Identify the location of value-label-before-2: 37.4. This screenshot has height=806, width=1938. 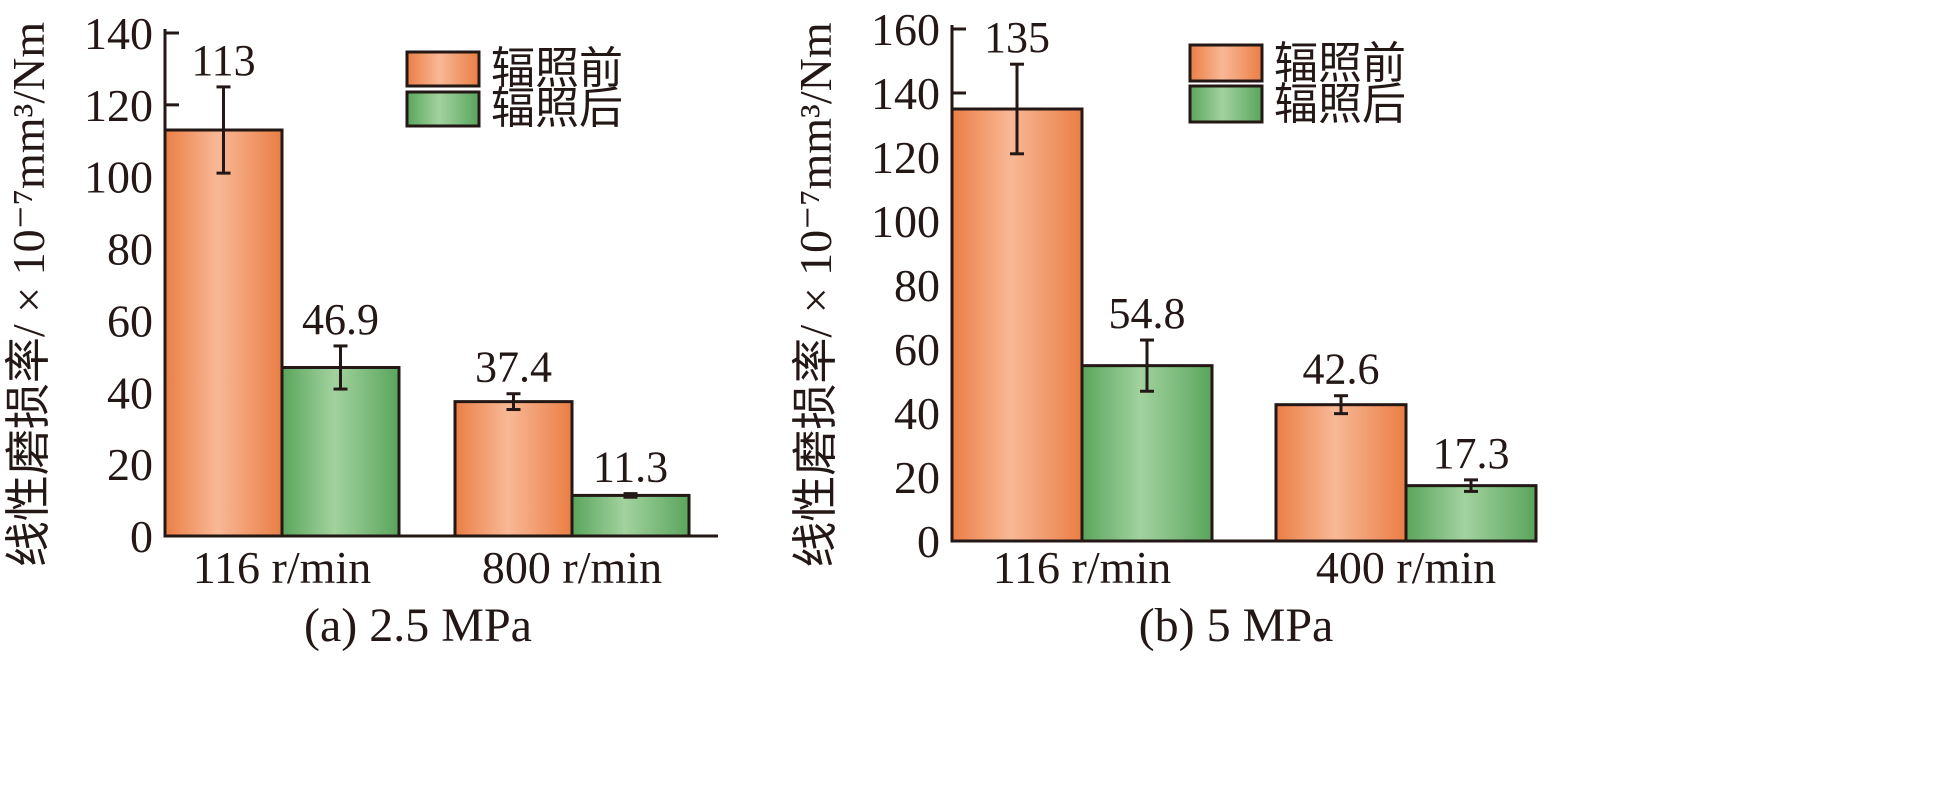
(513, 367).